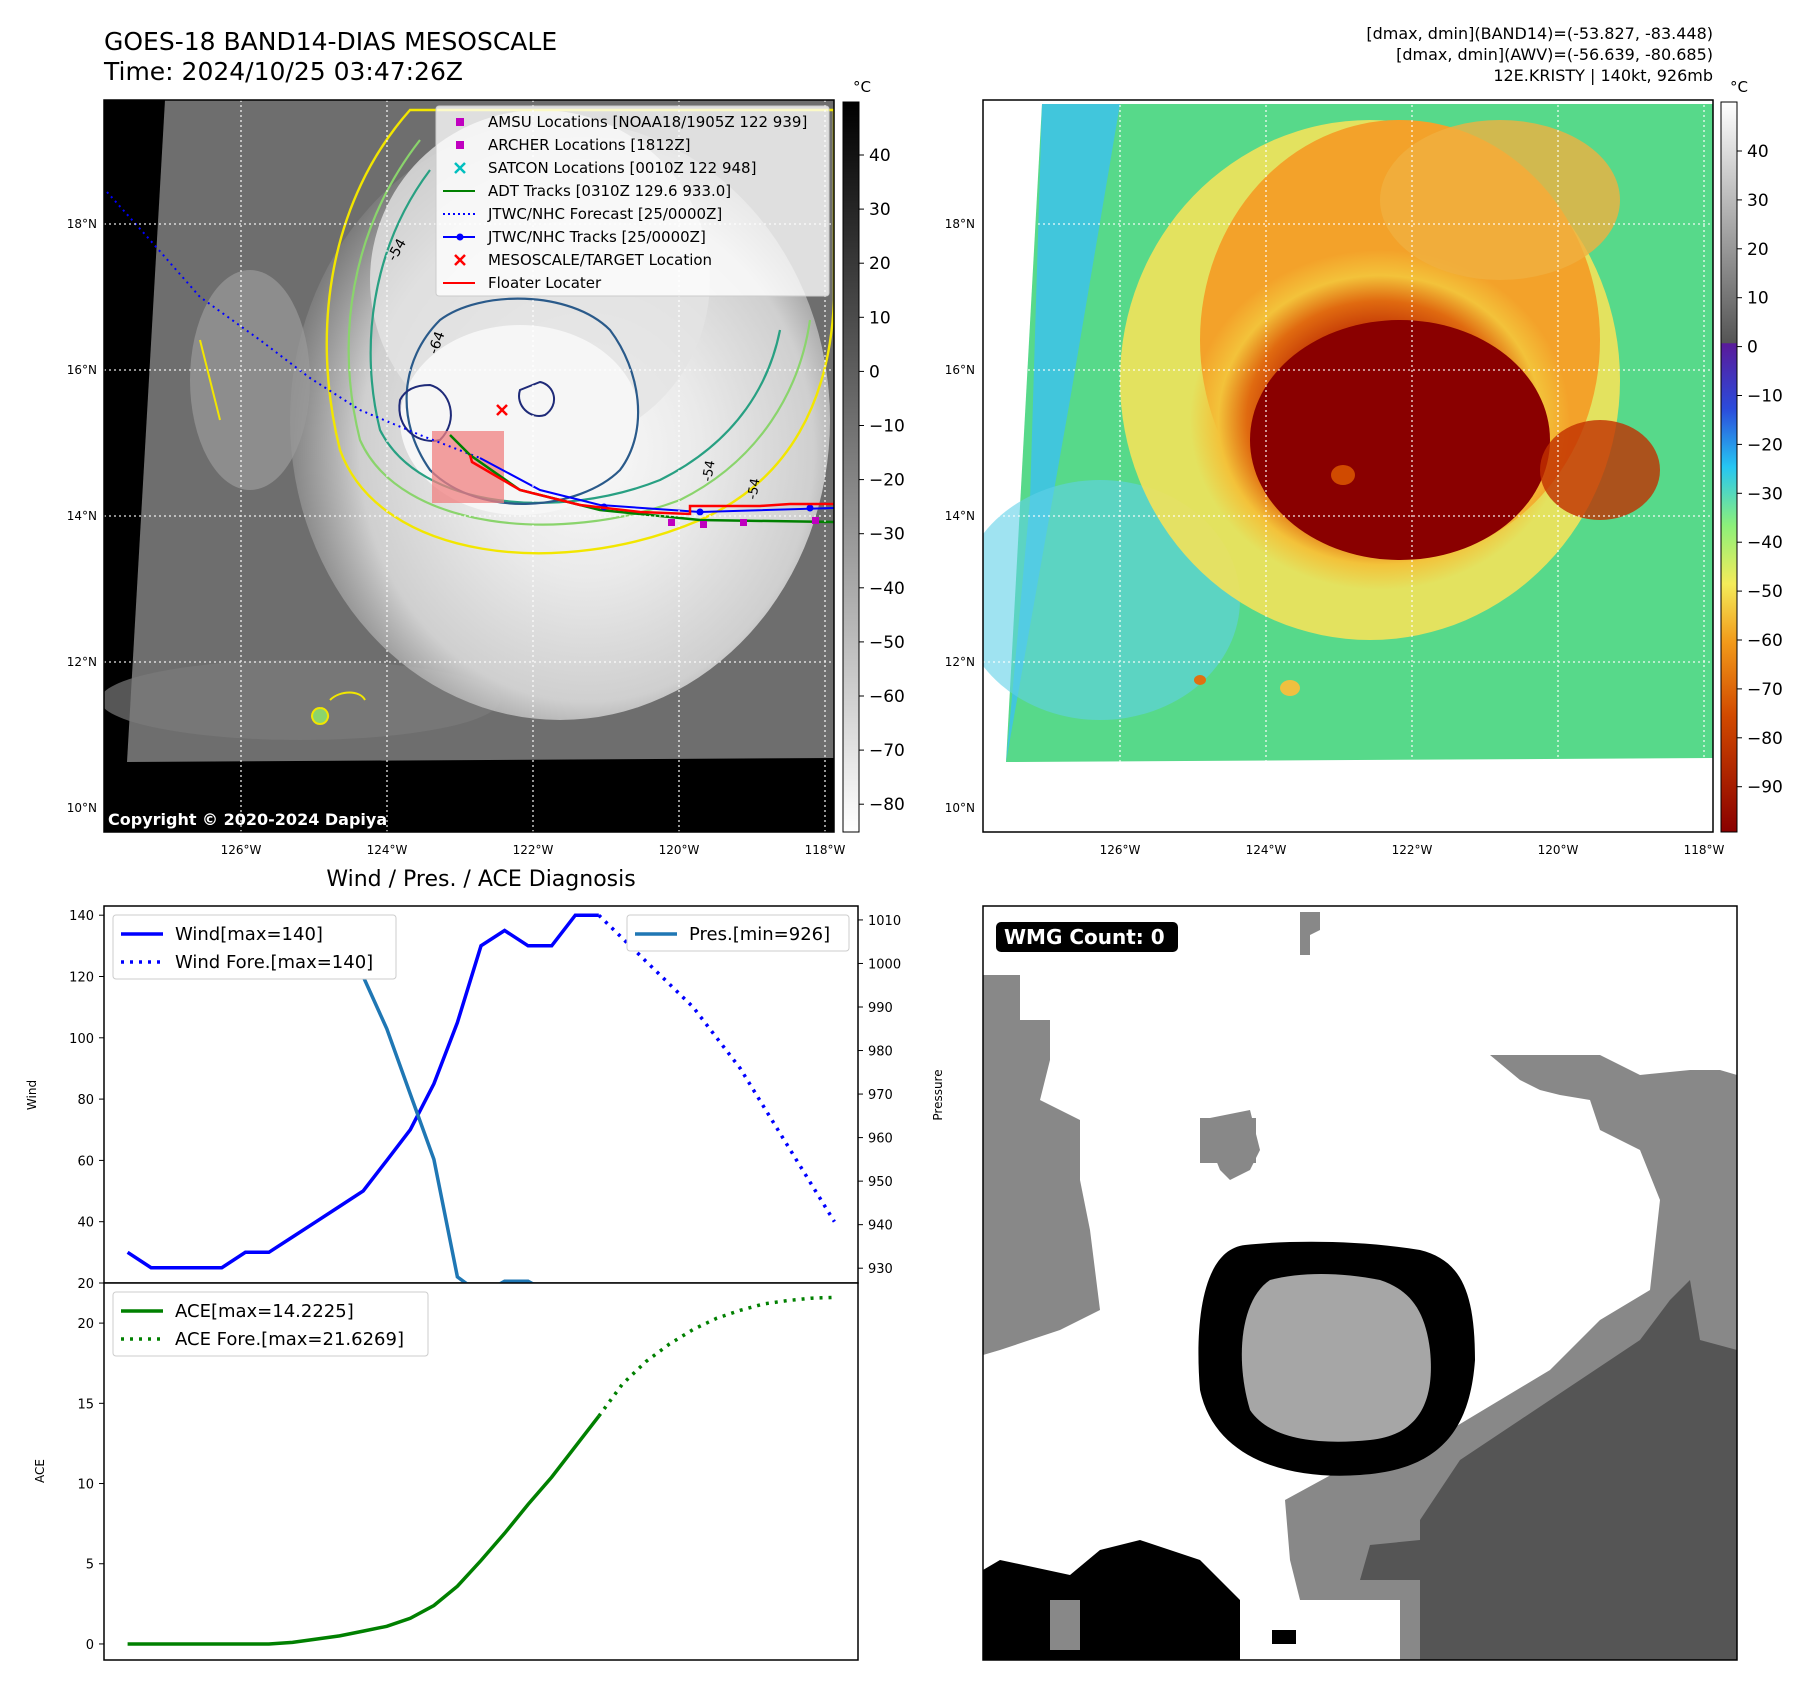 This screenshot has width=1797, height=1690. What do you see at coordinates (1751, 455) in the screenshot?
I see `temperature-colorbar: °C 40 30 20 10 0 −10 −20 −30 −40 −50 −60 −70 −80 −90` at bounding box center [1751, 455].